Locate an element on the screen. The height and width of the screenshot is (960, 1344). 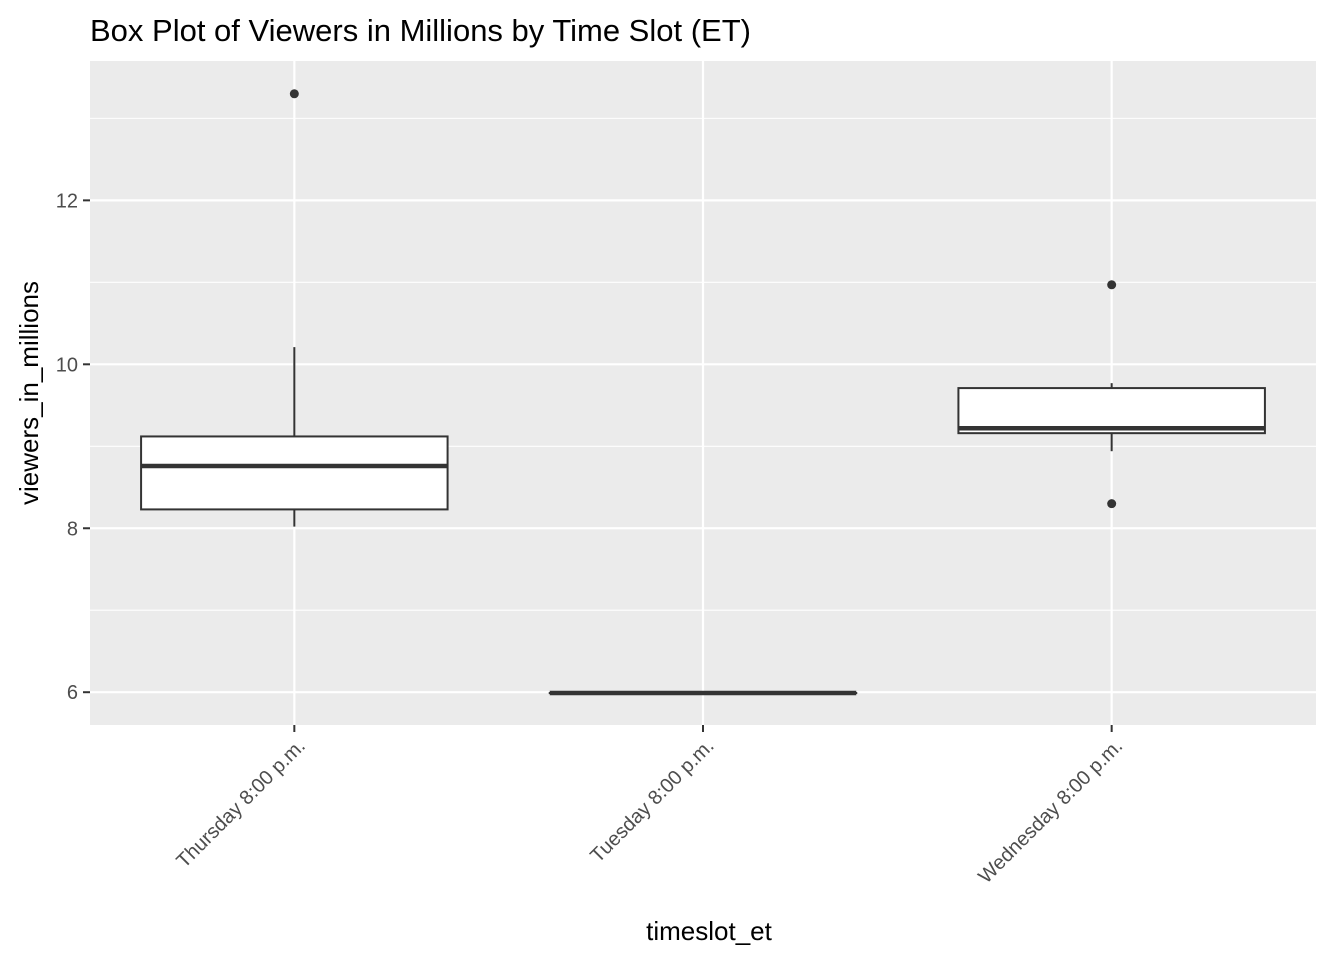
y-axis-title: viewers_in_millions is located at coordinates (29, 393).